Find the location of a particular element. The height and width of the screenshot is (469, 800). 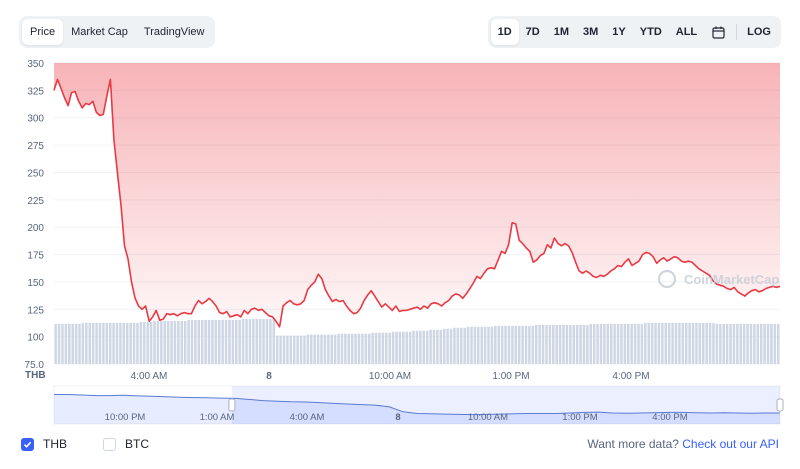

range-7d: 7D is located at coordinates (532, 32).